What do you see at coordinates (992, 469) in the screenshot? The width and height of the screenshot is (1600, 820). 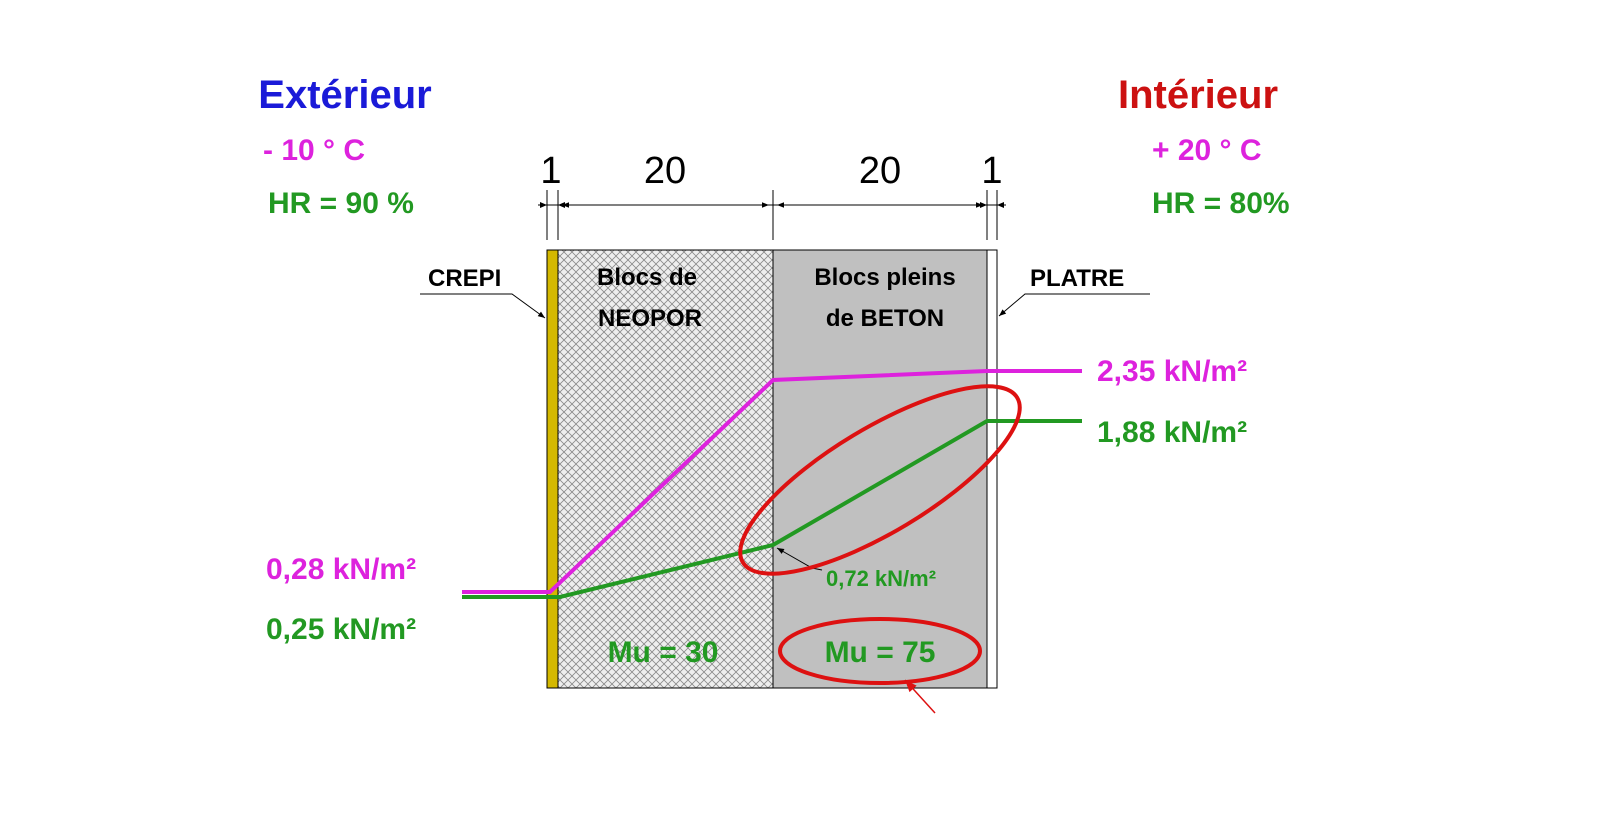 I see `platre-layer` at bounding box center [992, 469].